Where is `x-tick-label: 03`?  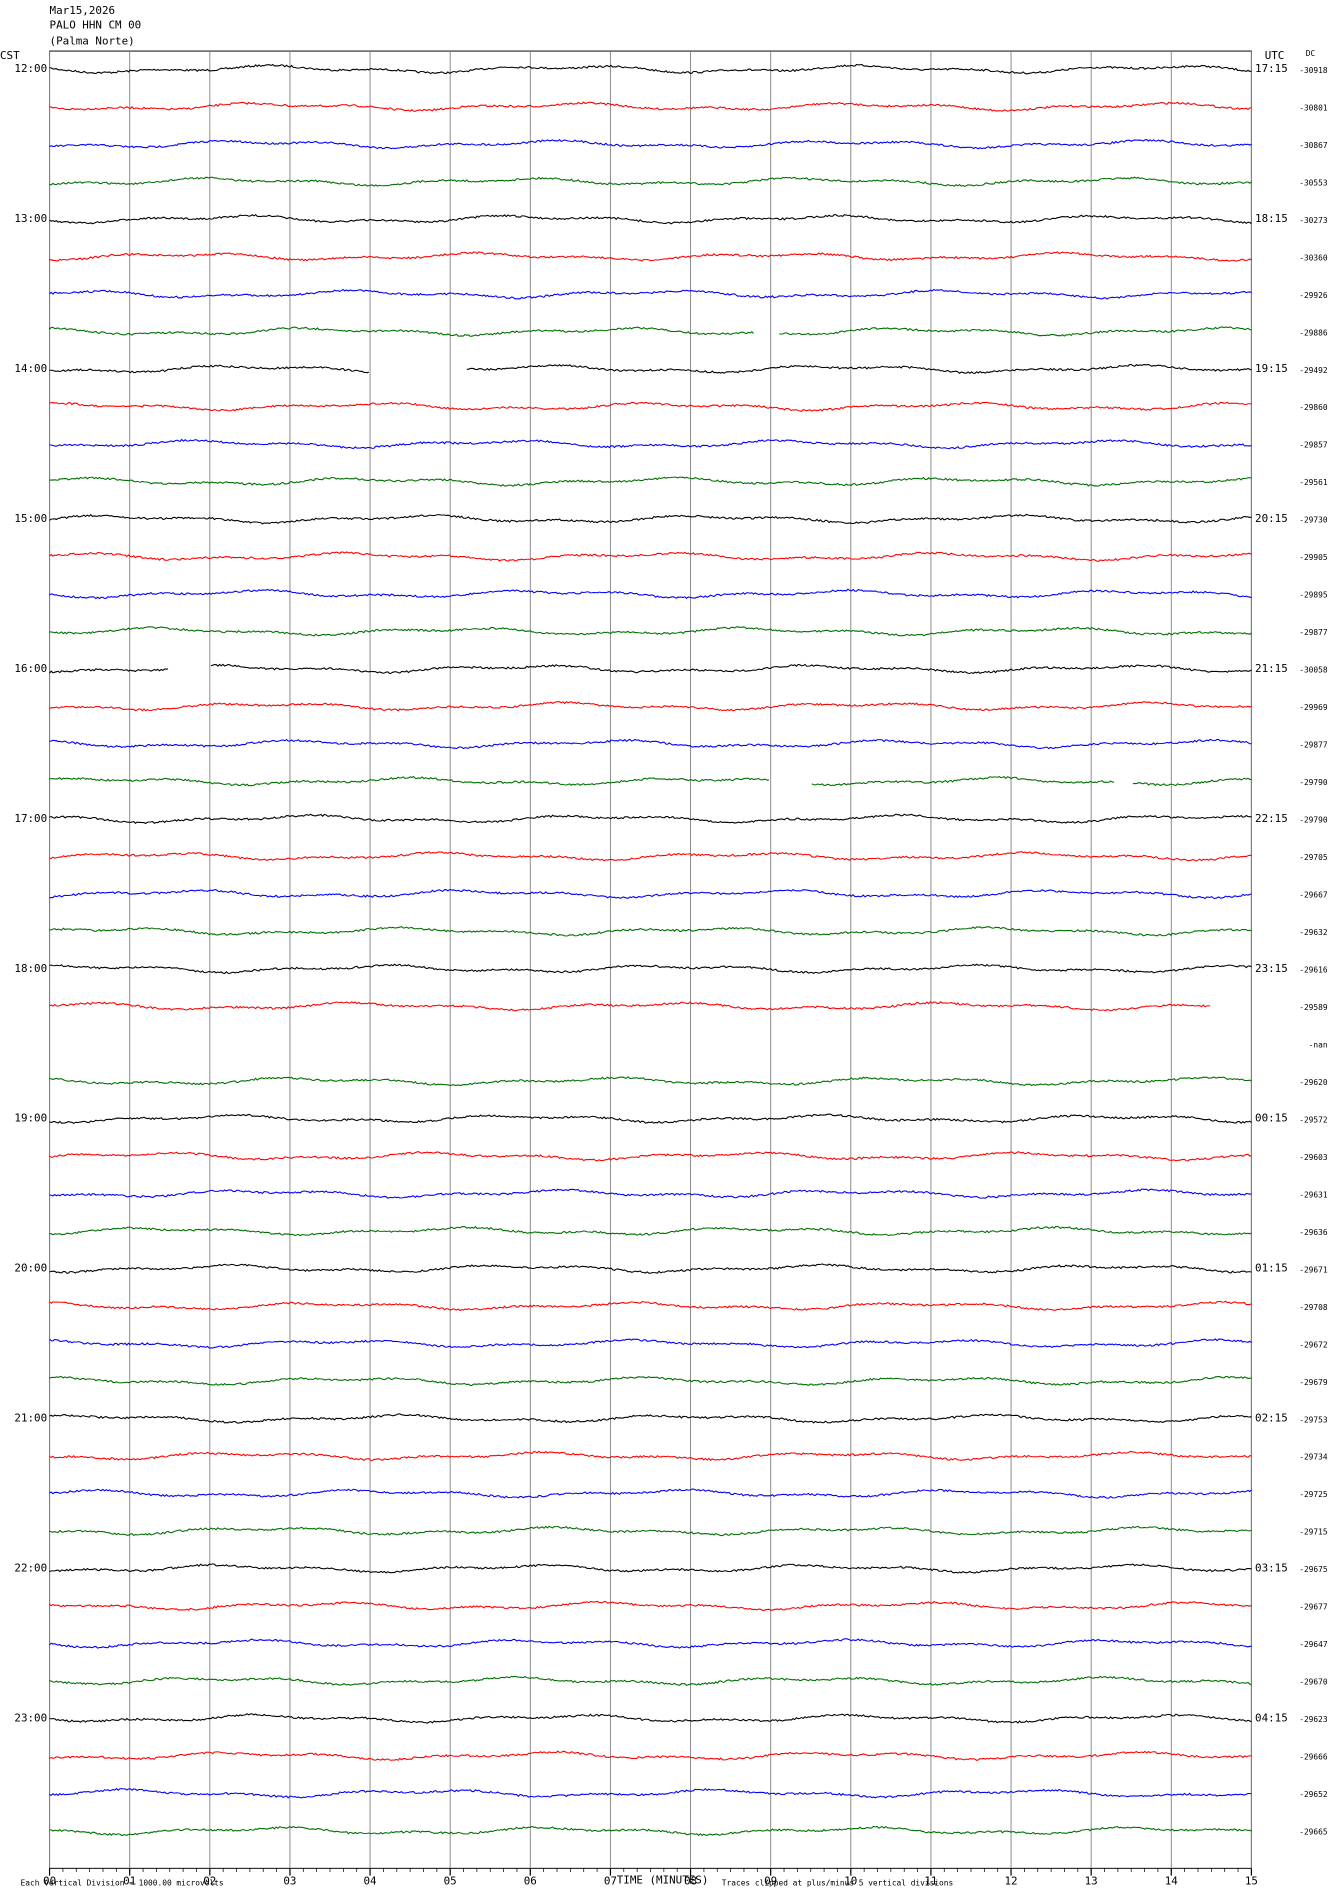 x-tick-label: 03 is located at coordinates (289, 1881).